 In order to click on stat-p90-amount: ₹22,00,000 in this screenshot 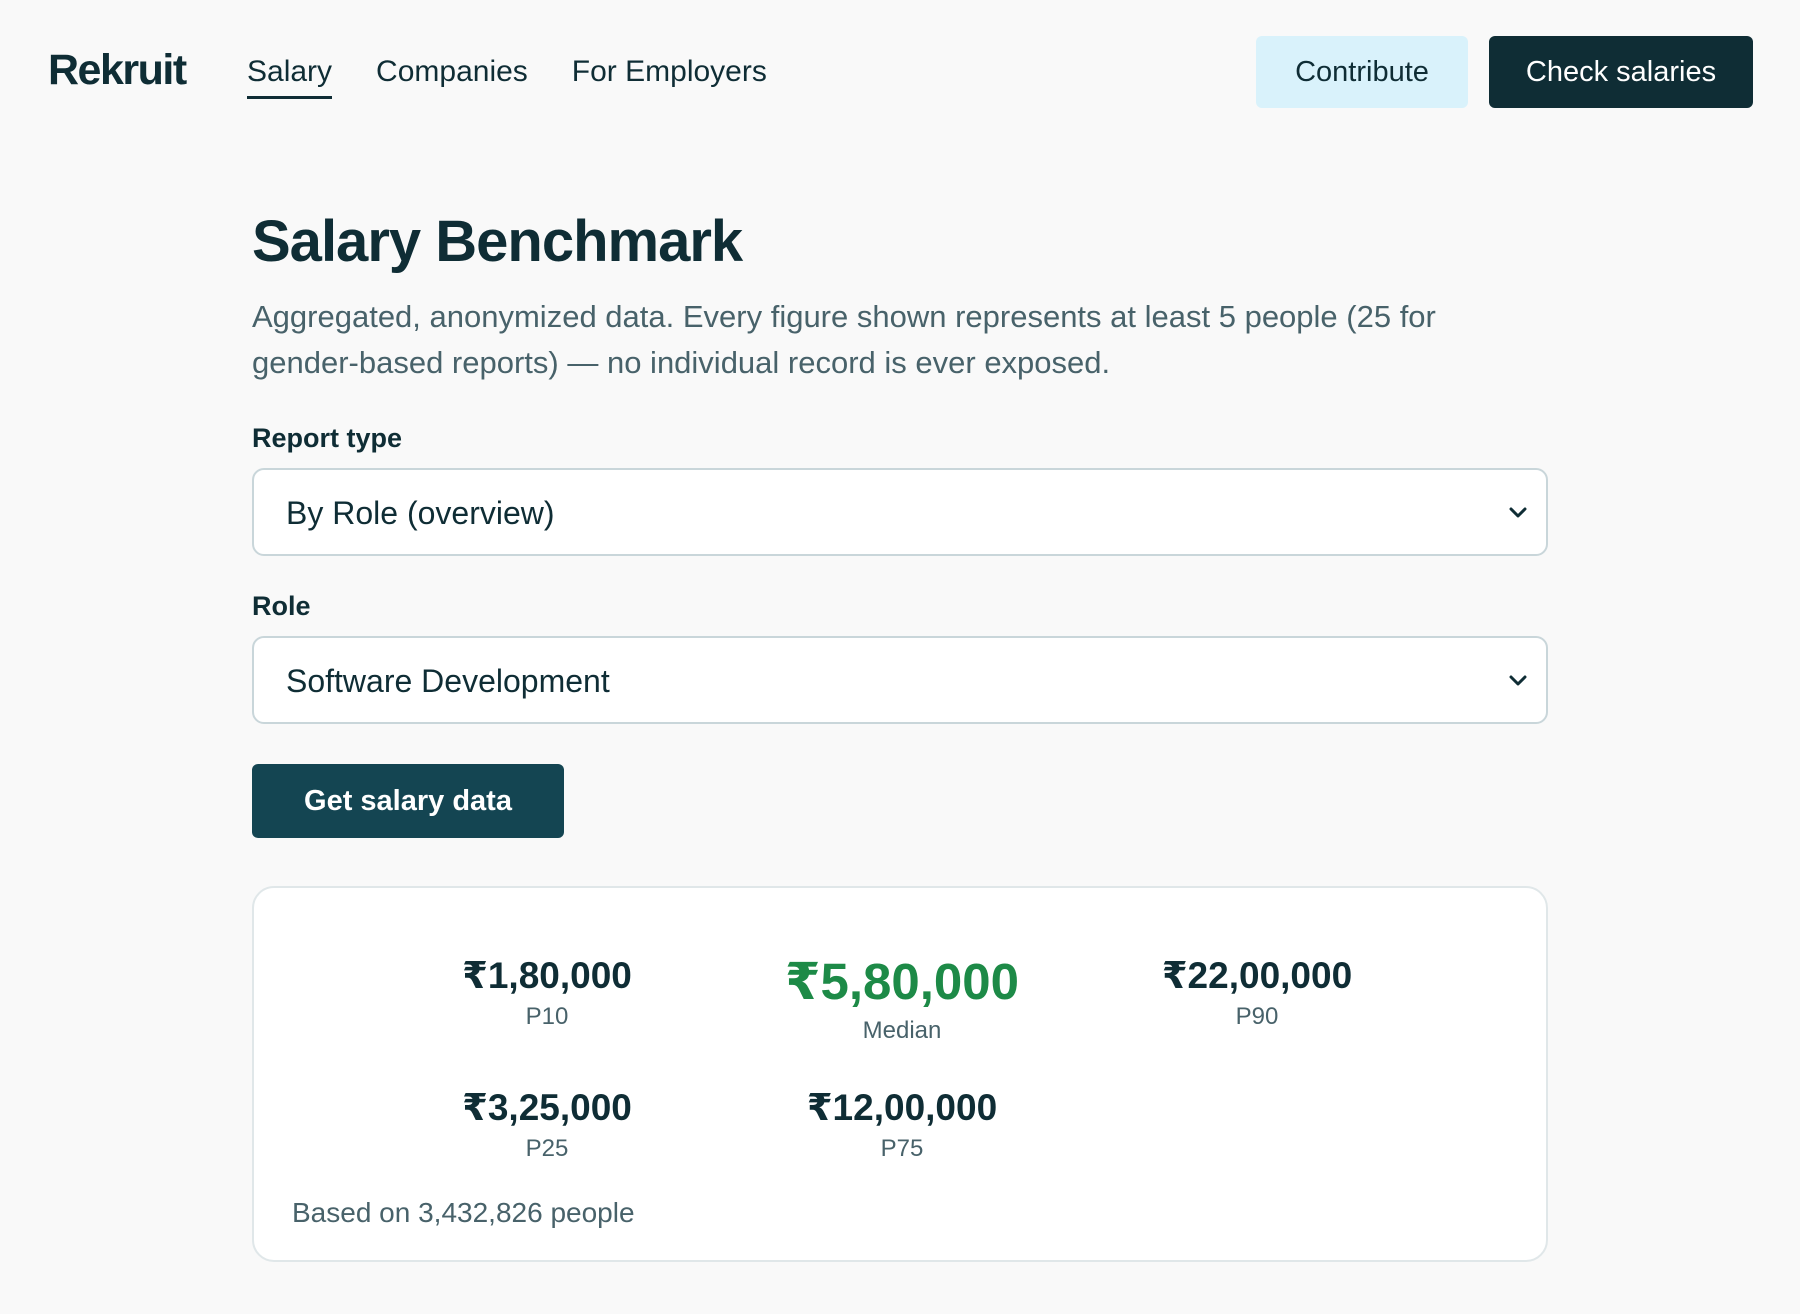, I will do `click(1257, 975)`.